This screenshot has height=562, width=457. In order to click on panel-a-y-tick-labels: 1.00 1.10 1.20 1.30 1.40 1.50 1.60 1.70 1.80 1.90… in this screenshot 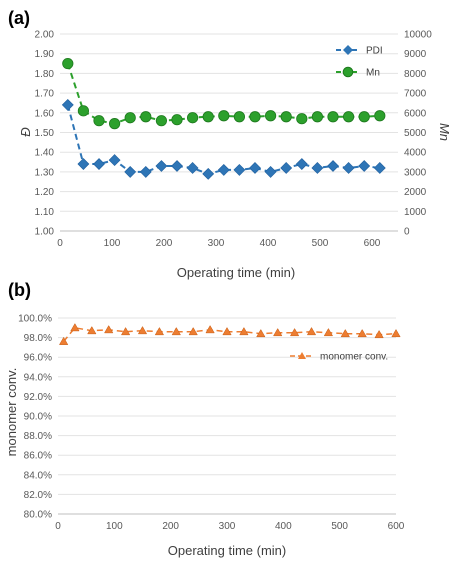, I will do `click(45, 134)`.